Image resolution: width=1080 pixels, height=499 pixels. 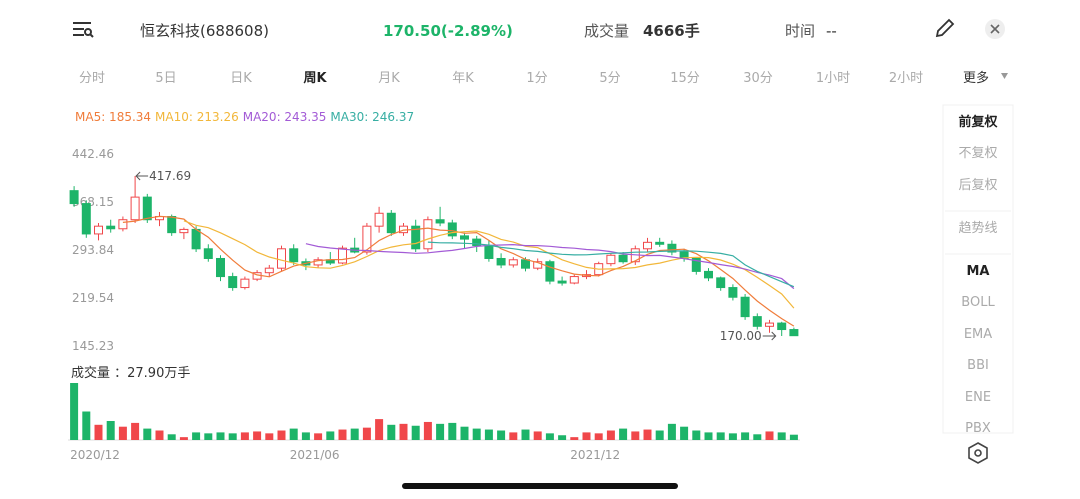 I want to click on home-indicator, so click(x=540, y=486).